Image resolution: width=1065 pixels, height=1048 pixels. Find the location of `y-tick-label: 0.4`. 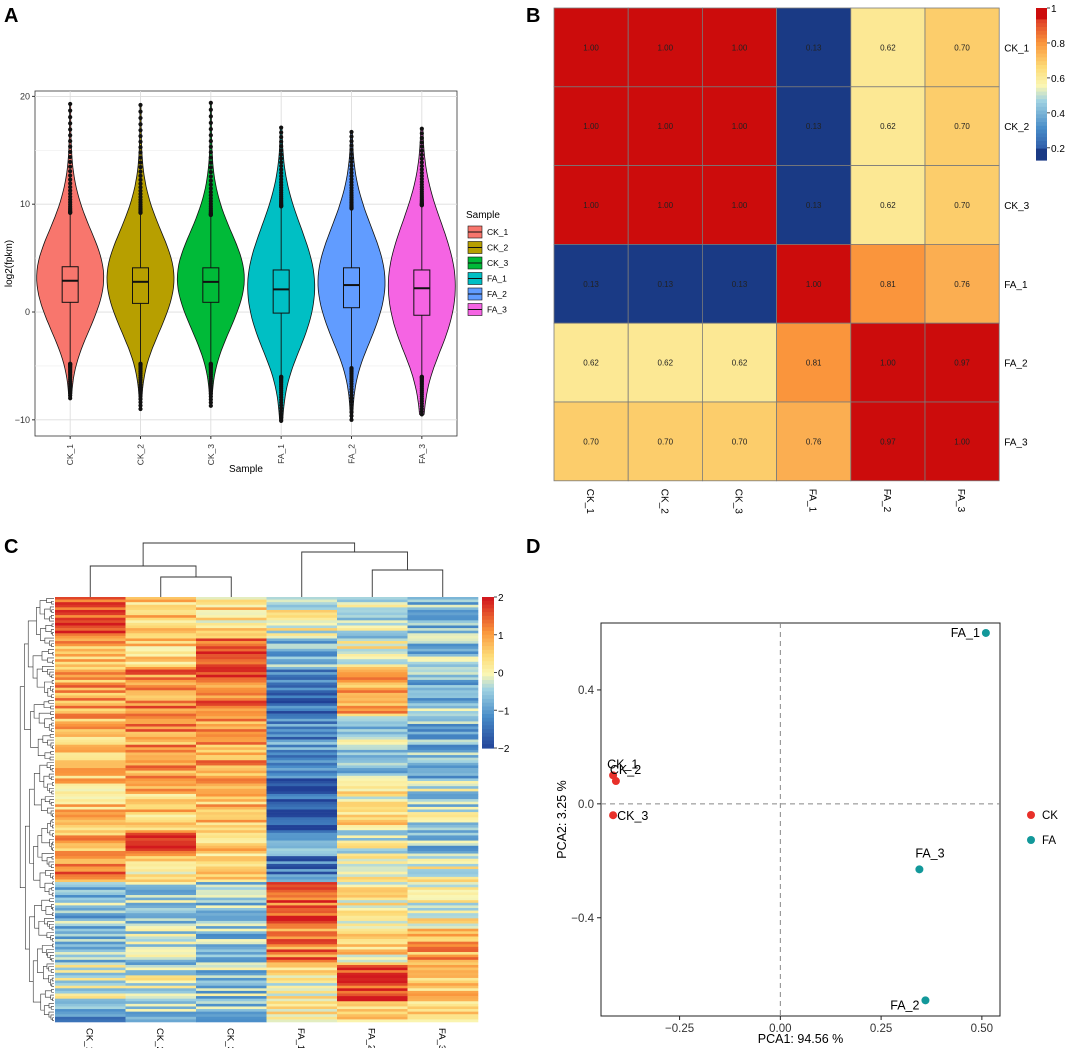

y-tick-label: 0.4 is located at coordinates (586, 691).